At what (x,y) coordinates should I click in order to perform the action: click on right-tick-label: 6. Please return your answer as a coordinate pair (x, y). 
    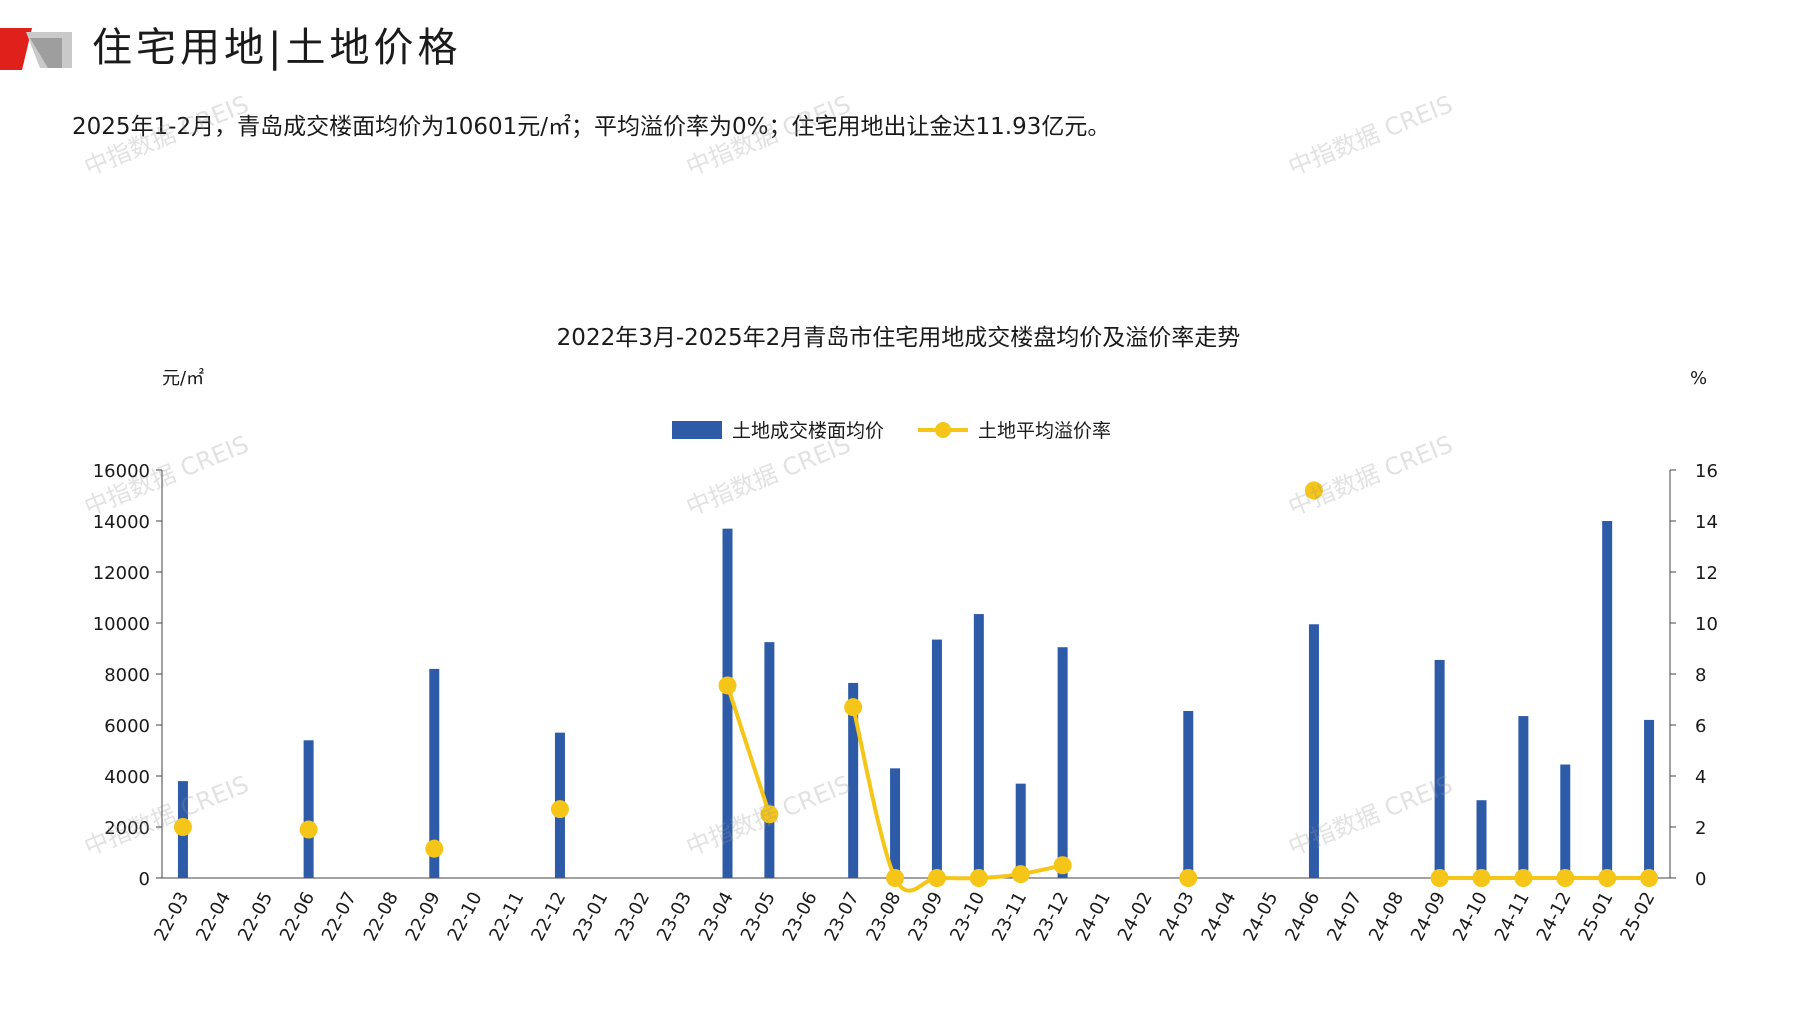
    Looking at the image, I should click on (1700, 726).